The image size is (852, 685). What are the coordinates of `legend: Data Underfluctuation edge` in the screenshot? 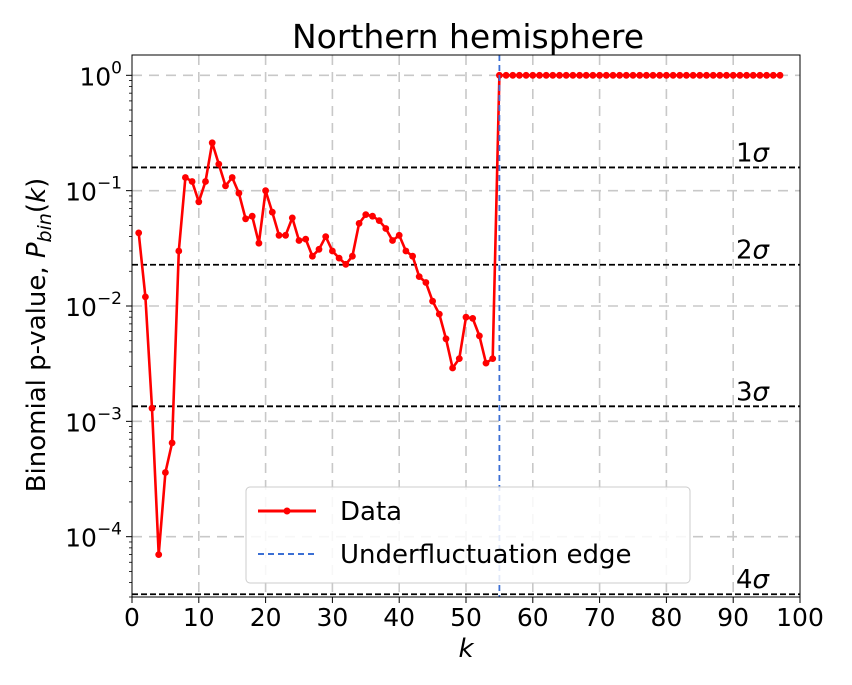 It's located at (468, 535).